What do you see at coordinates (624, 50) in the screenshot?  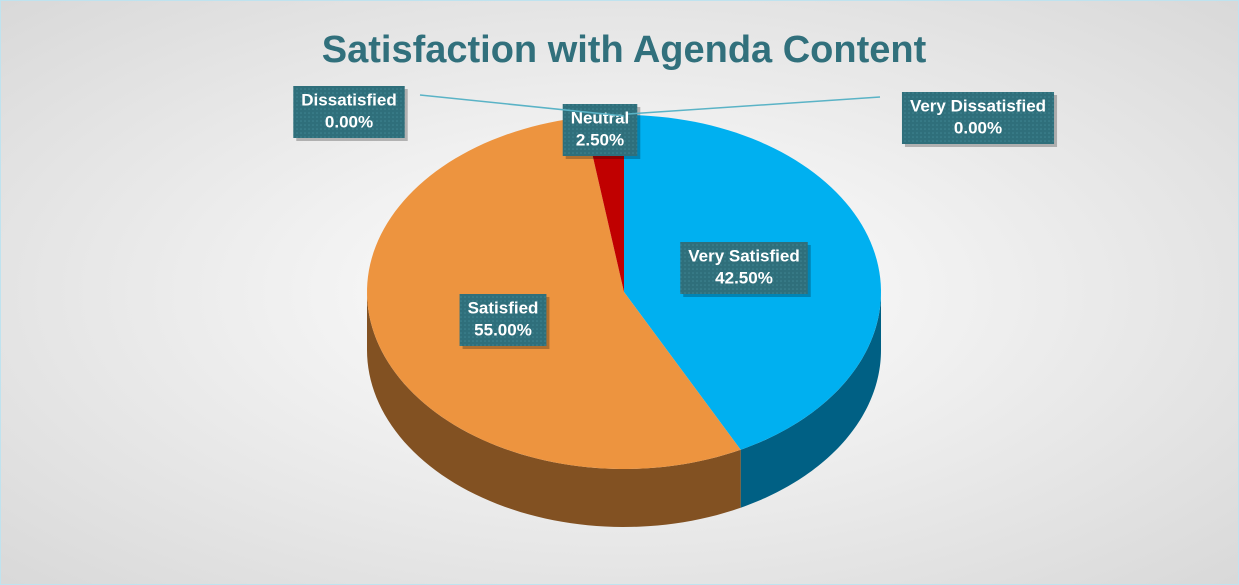 I see `chart-title: Satisfaction with Agenda Content` at bounding box center [624, 50].